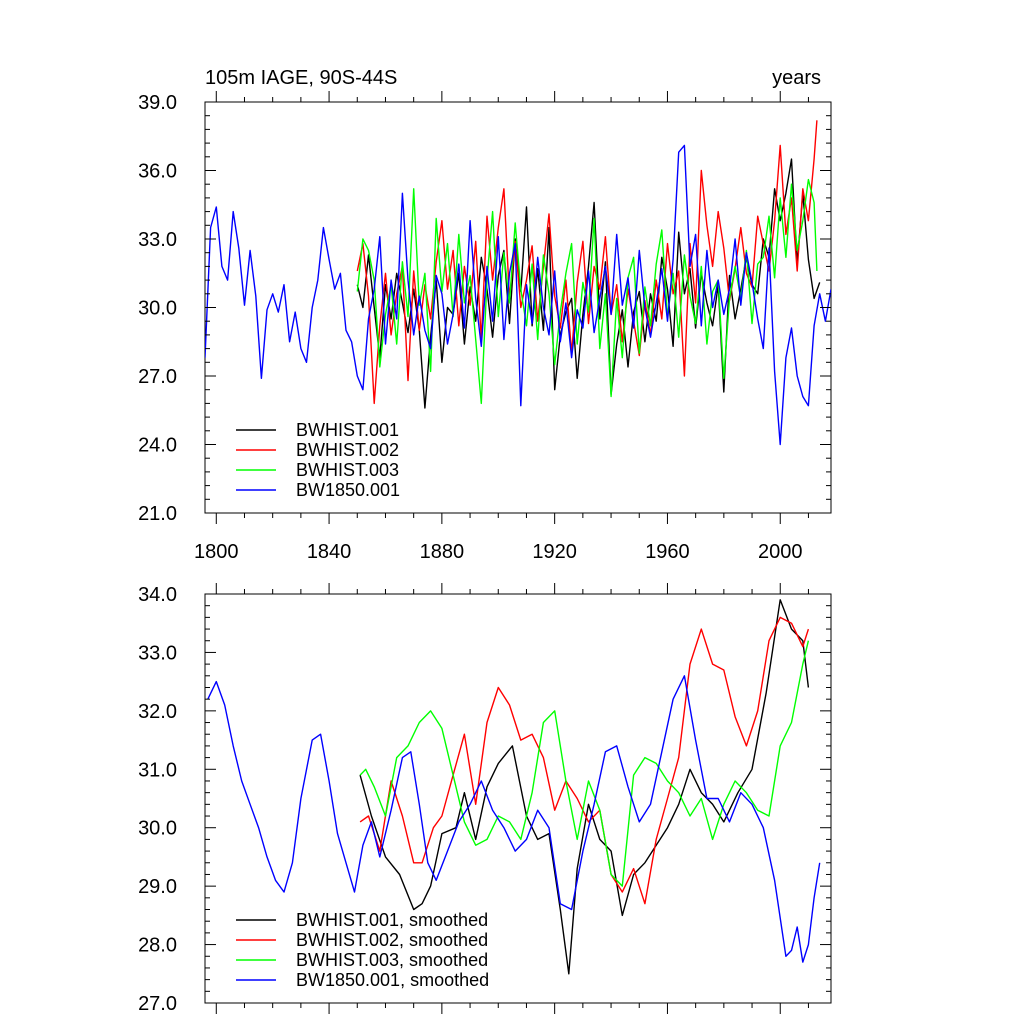  Describe the element at coordinates (347, 470) in the screenshot. I see `legend-label-2: BWHIST.003` at that location.